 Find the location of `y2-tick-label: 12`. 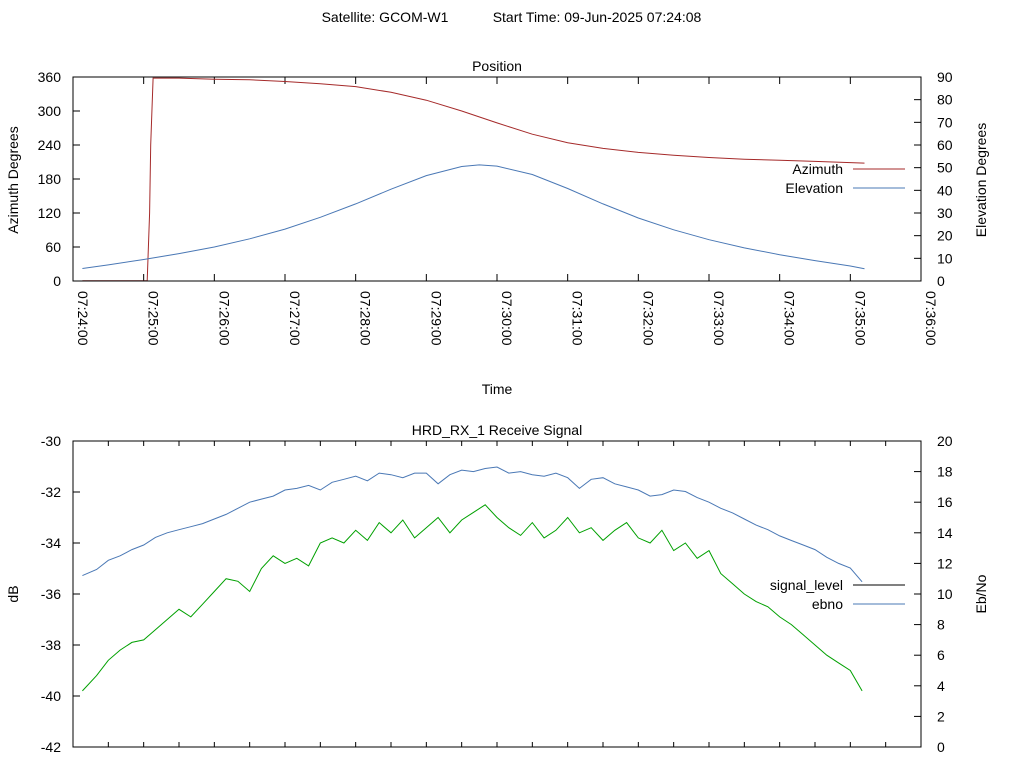

y2-tick-label: 12 is located at coordinates (945, 563).